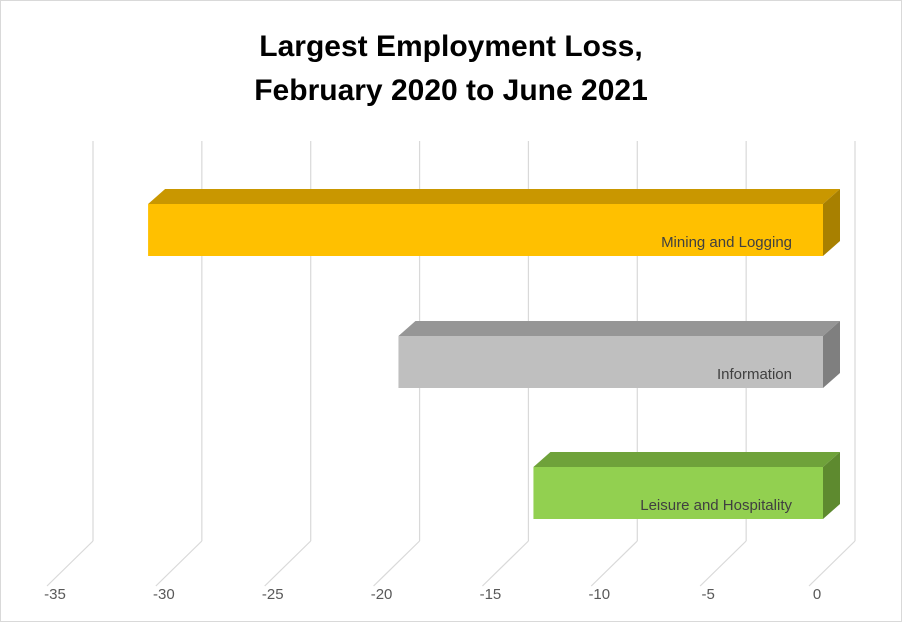 The height and width of the screenshot is (622, 902). I want to click on x-tick-label: -25, so click(273, 594).